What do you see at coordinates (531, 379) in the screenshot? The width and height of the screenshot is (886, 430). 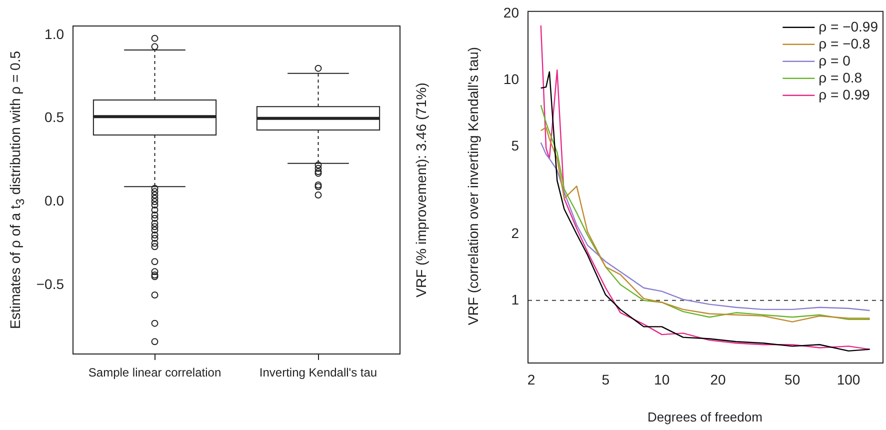 I see `x-tick-label: 2` at bounding box center [531, 379].